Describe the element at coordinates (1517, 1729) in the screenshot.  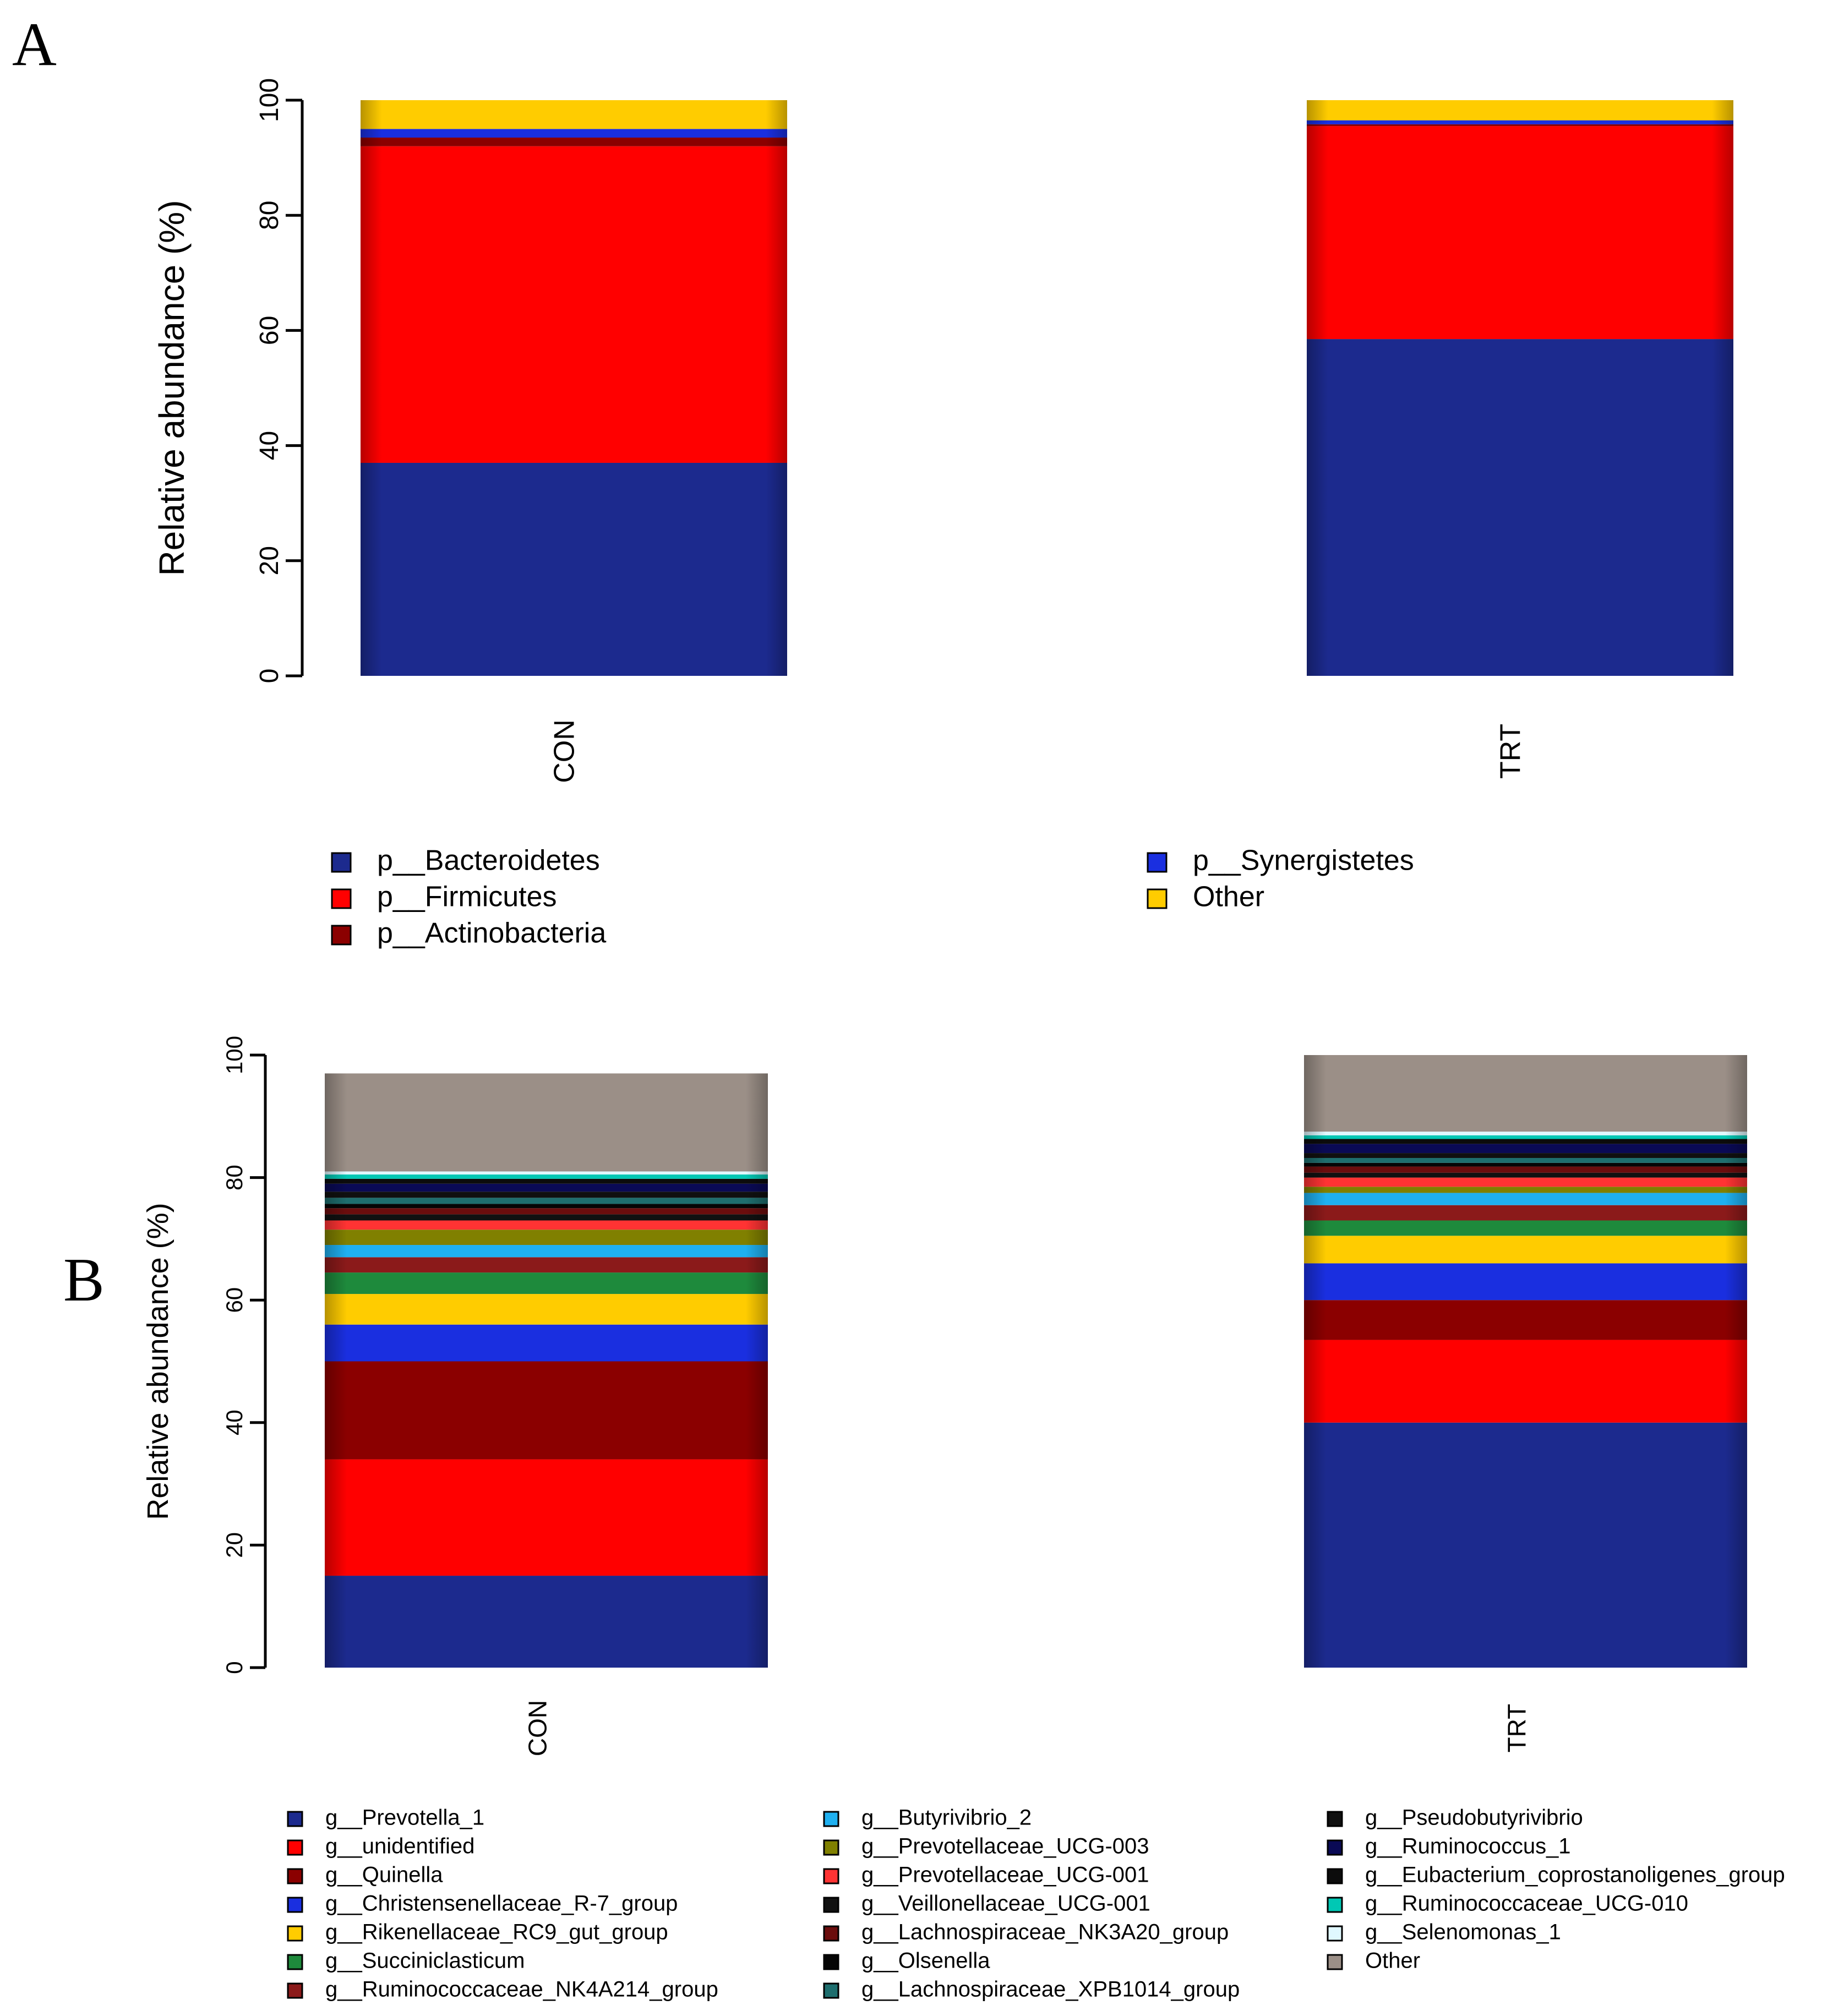
I see `chart-b-x-label-trt: TRT` at that location.